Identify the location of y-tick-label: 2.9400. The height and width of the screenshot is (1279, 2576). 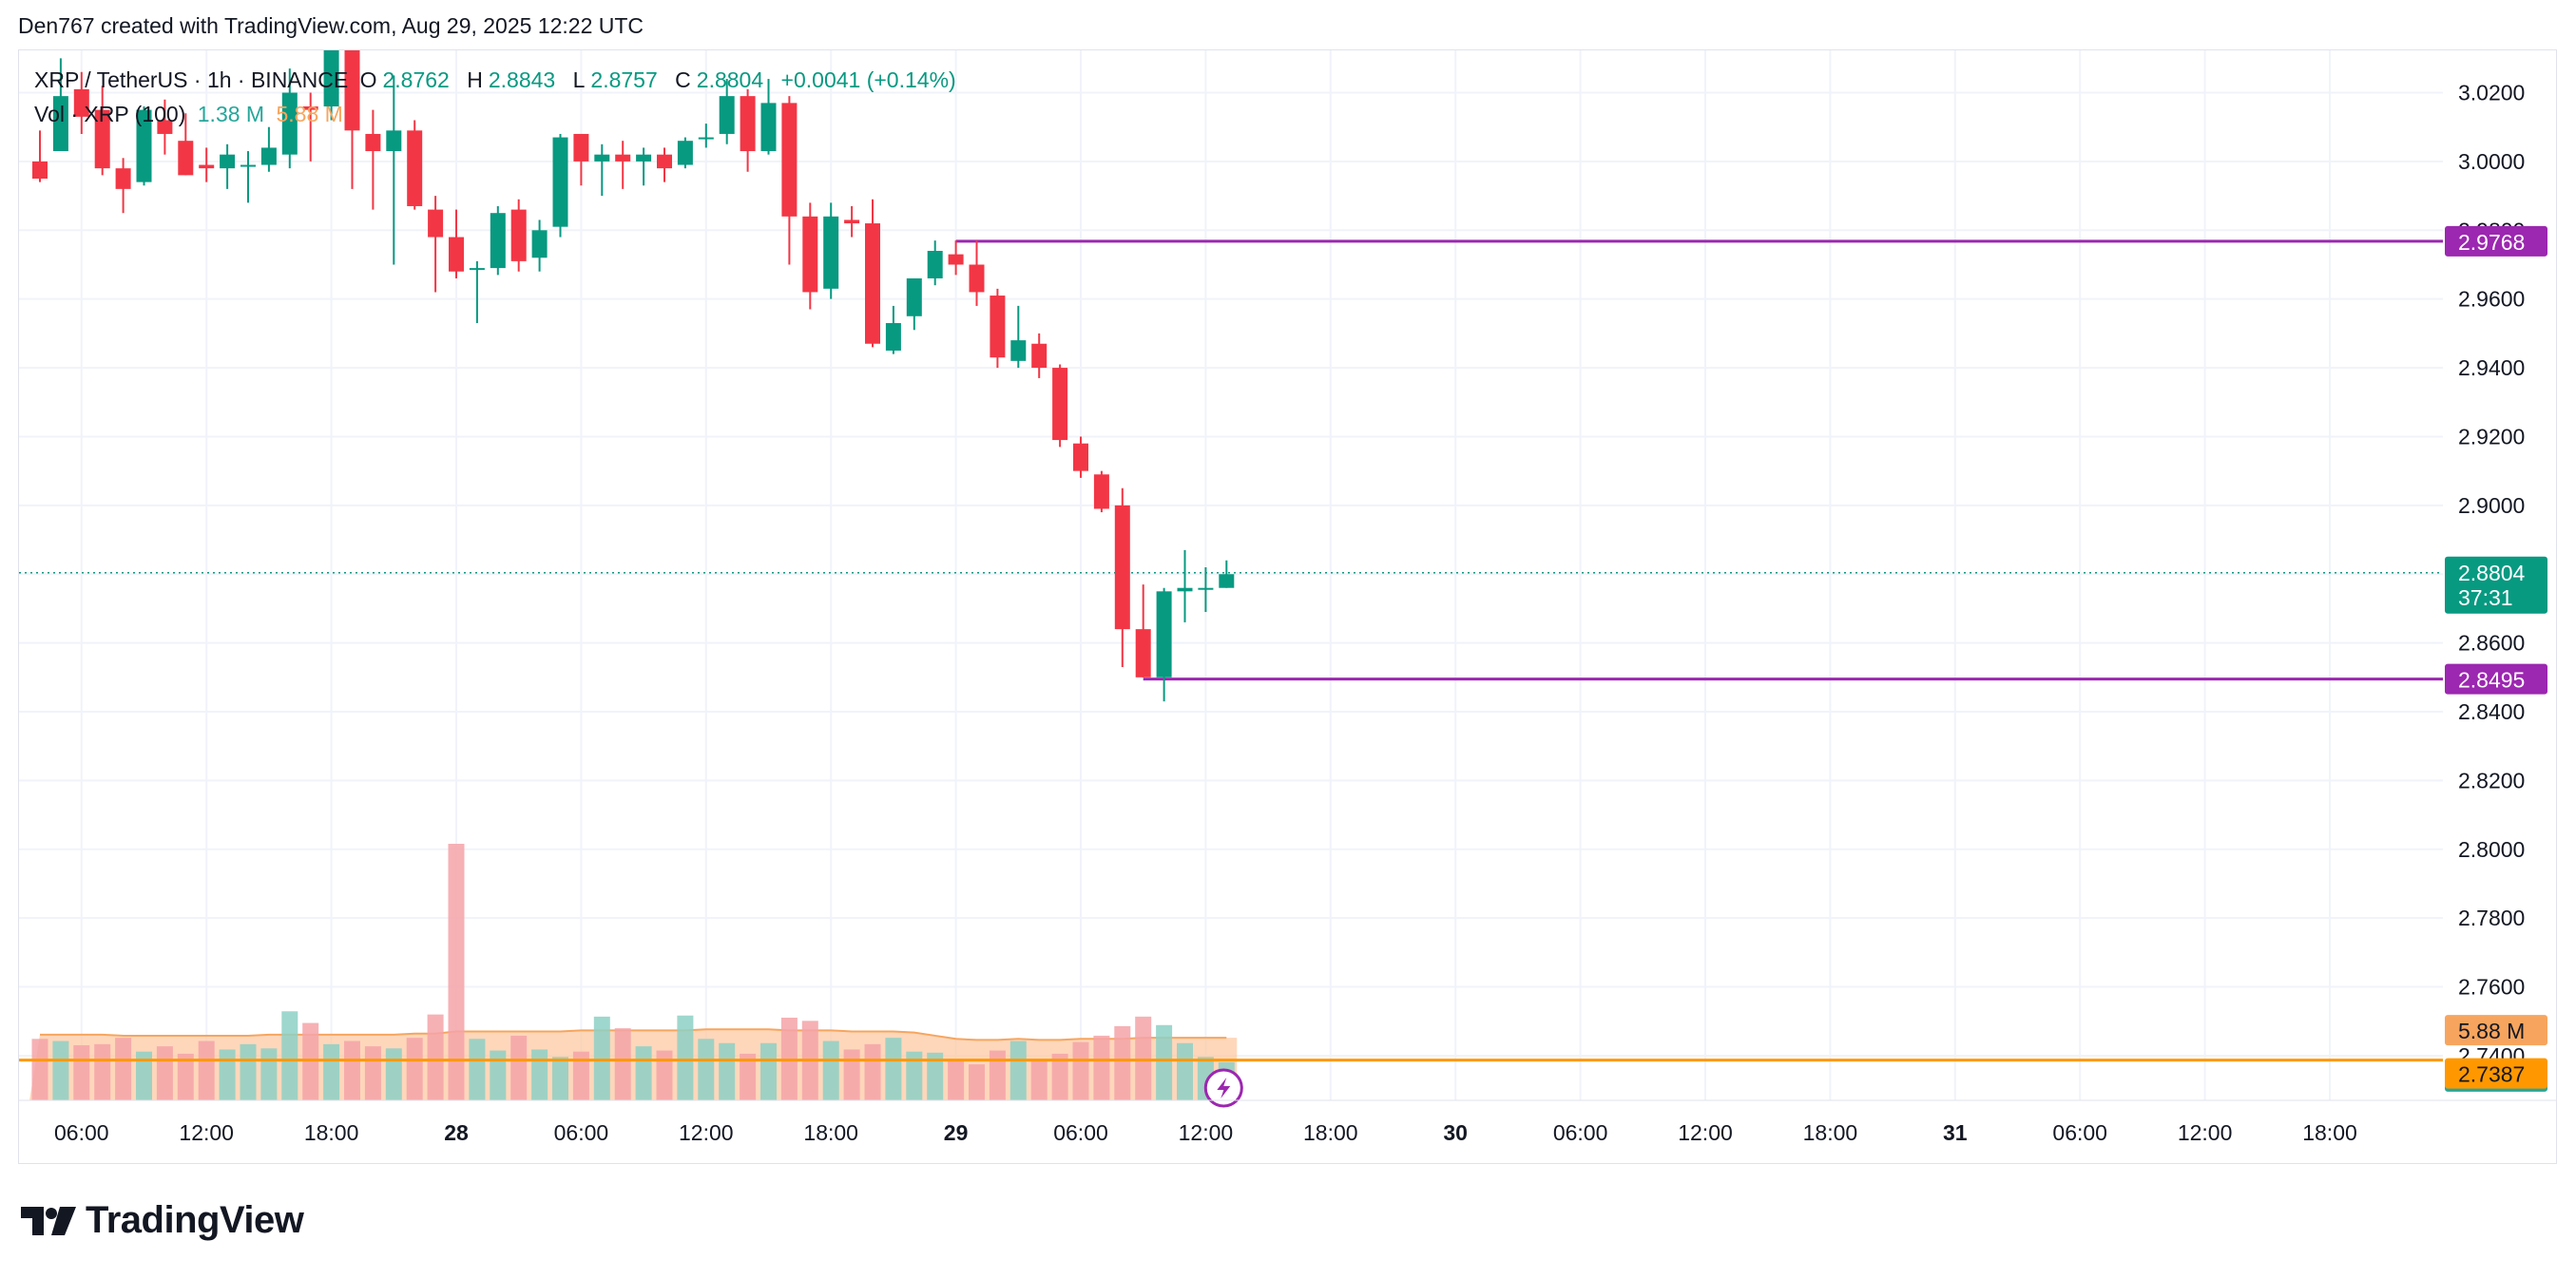
(2491, 368).